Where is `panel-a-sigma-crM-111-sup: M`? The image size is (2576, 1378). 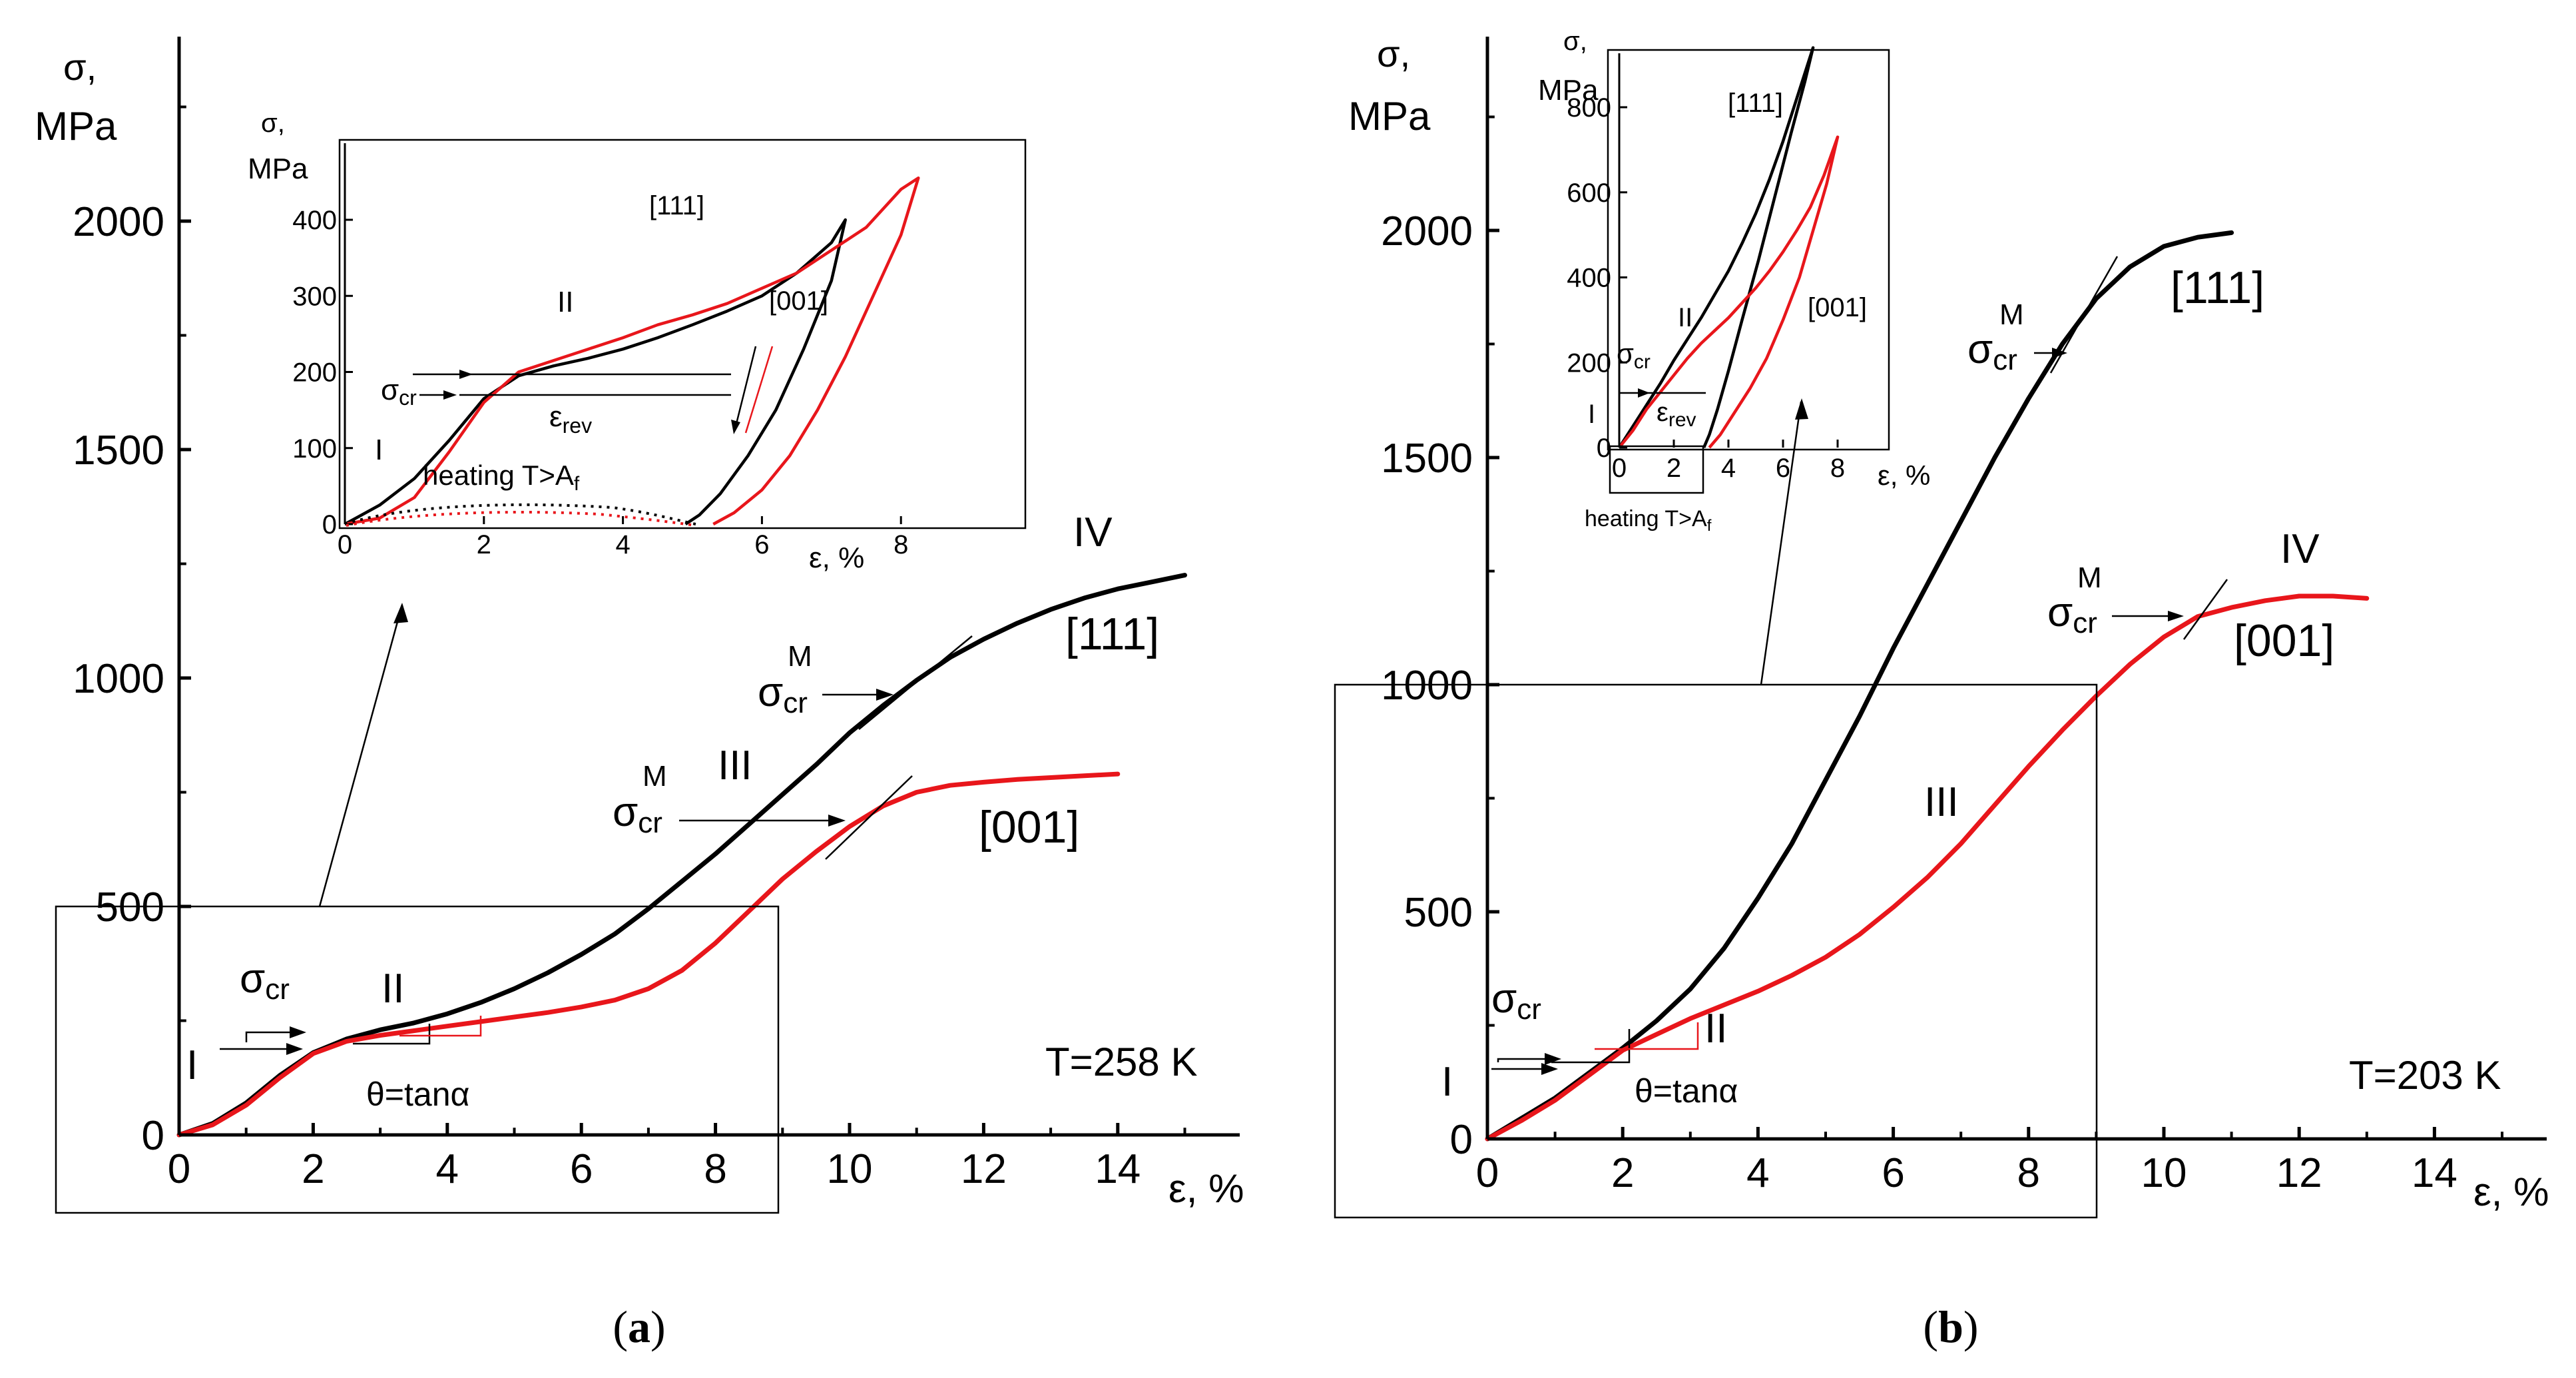 panel-a-sigma-crM-111-sup: M is located at coordinates (800, 656).